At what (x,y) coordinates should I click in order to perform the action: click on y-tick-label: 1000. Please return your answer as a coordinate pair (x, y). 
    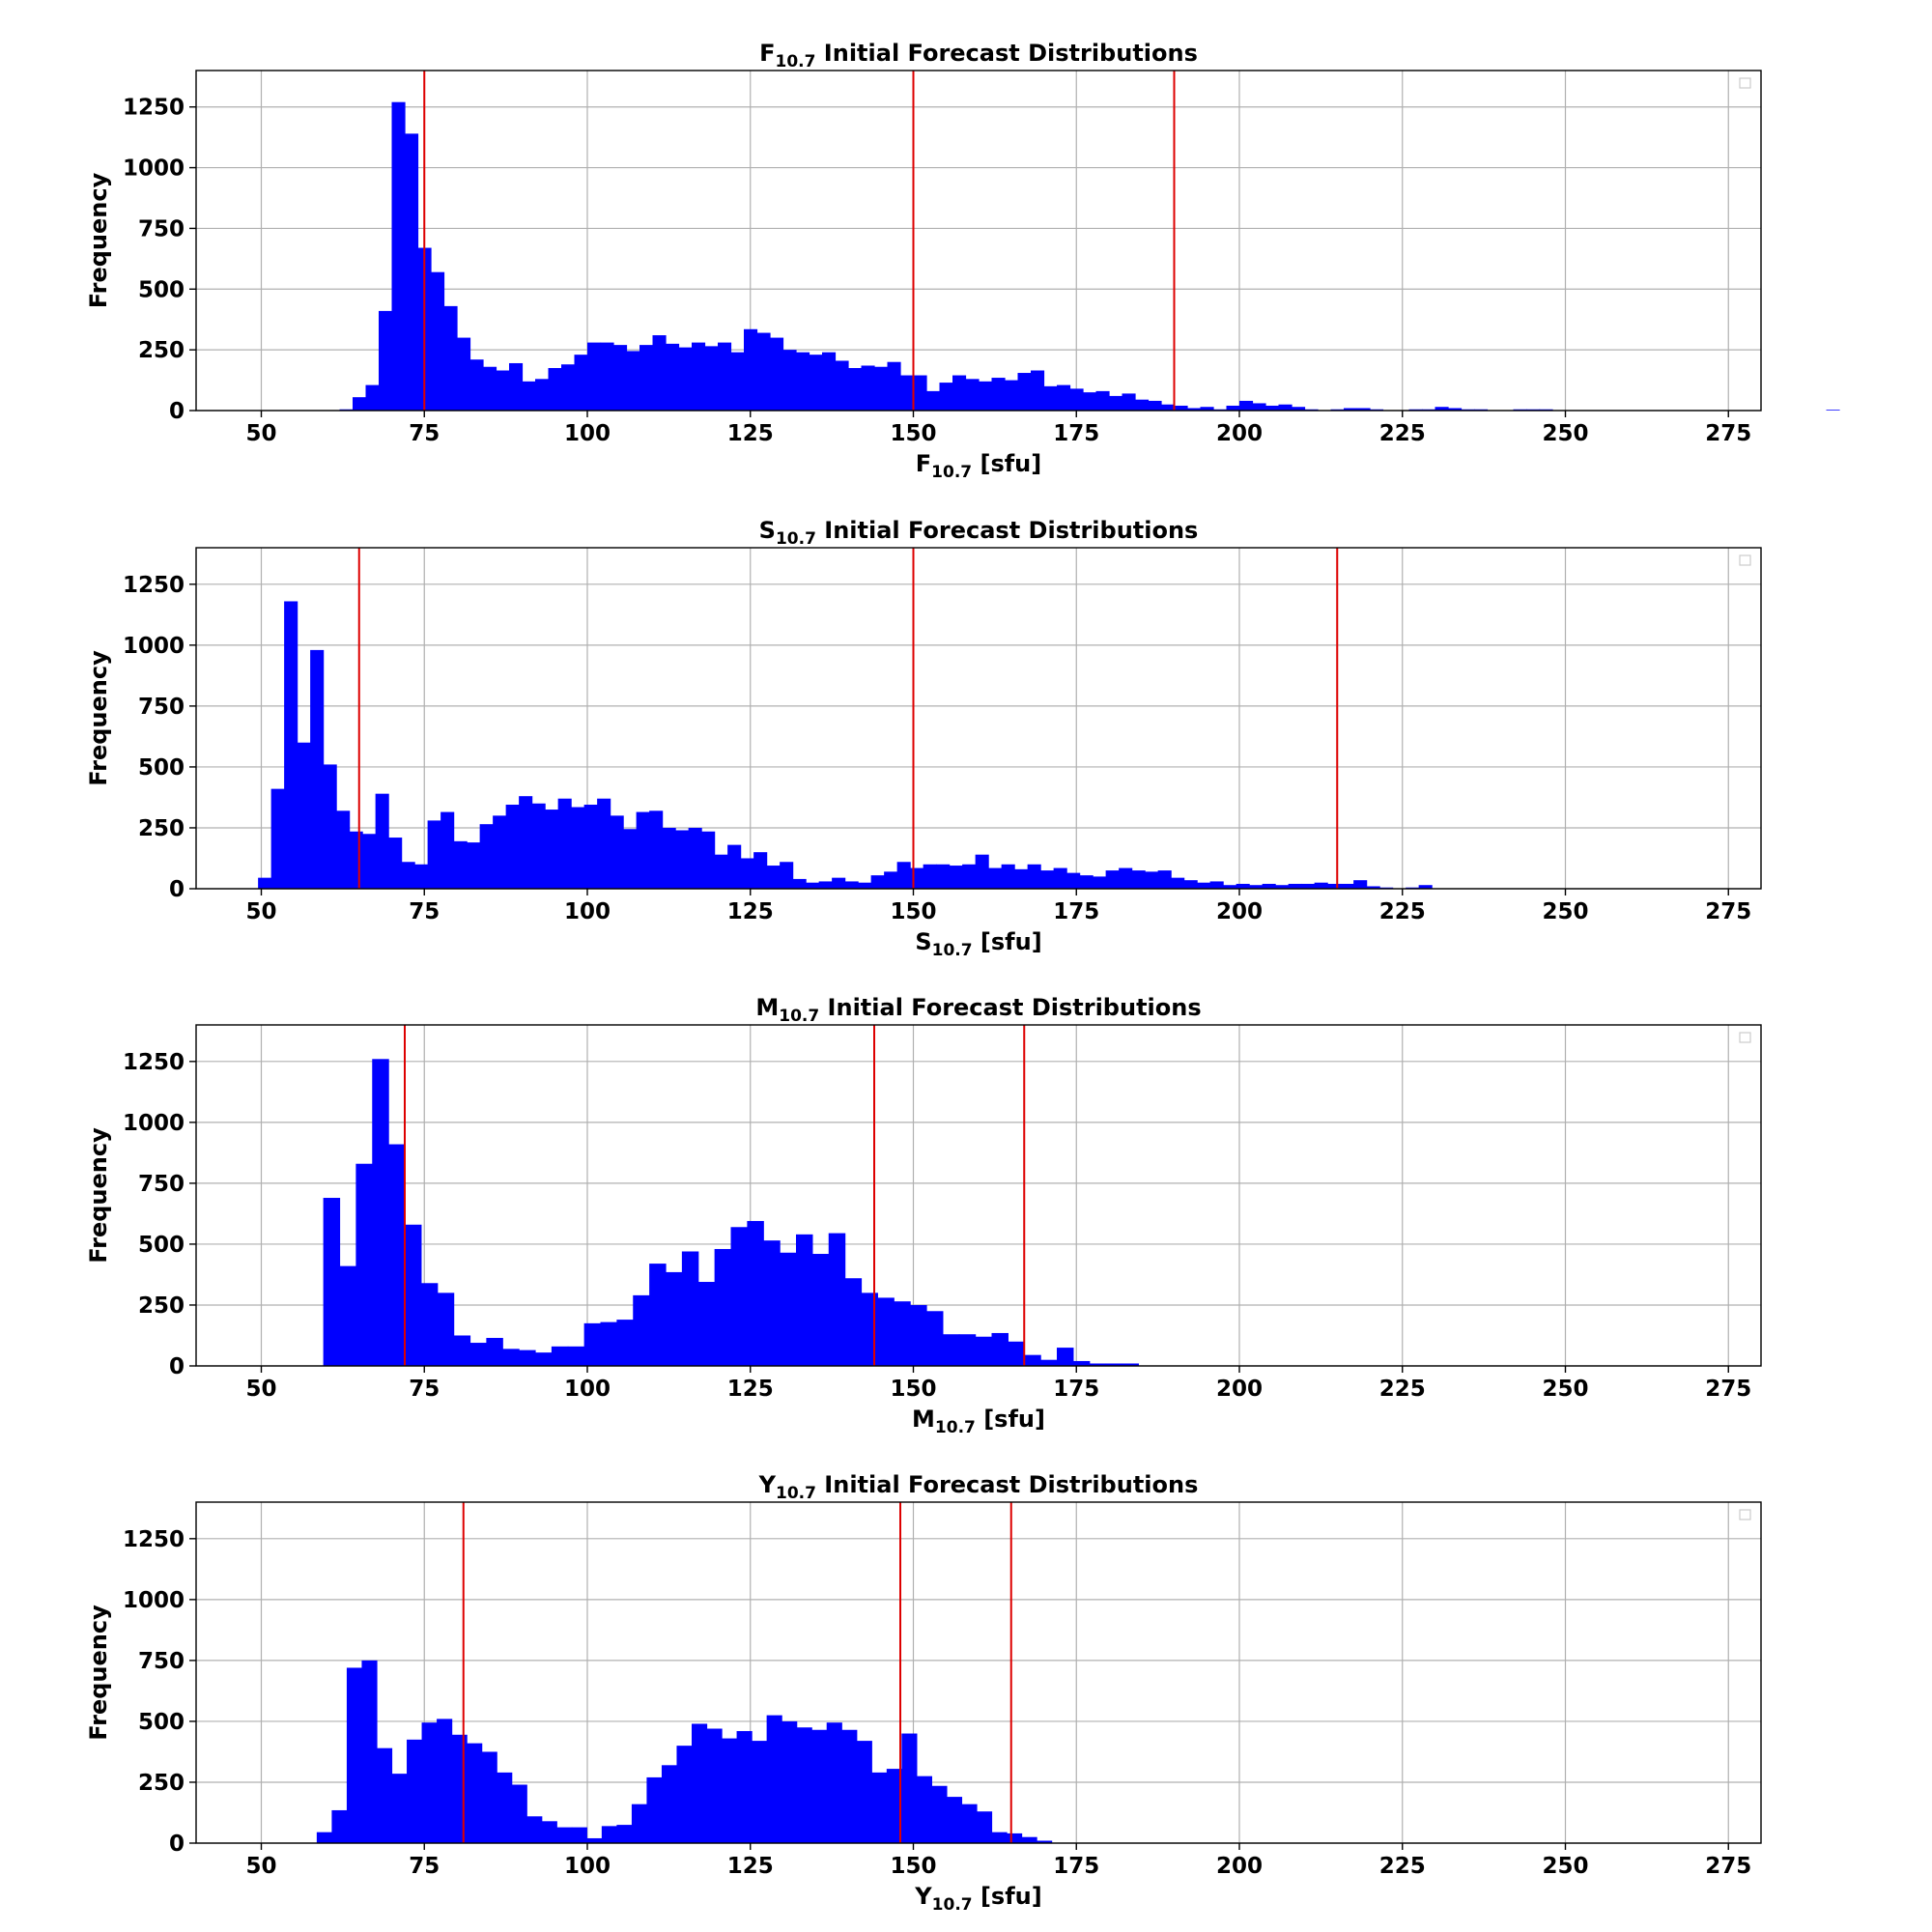
    Looking at the image, I should click on (154, 1123).